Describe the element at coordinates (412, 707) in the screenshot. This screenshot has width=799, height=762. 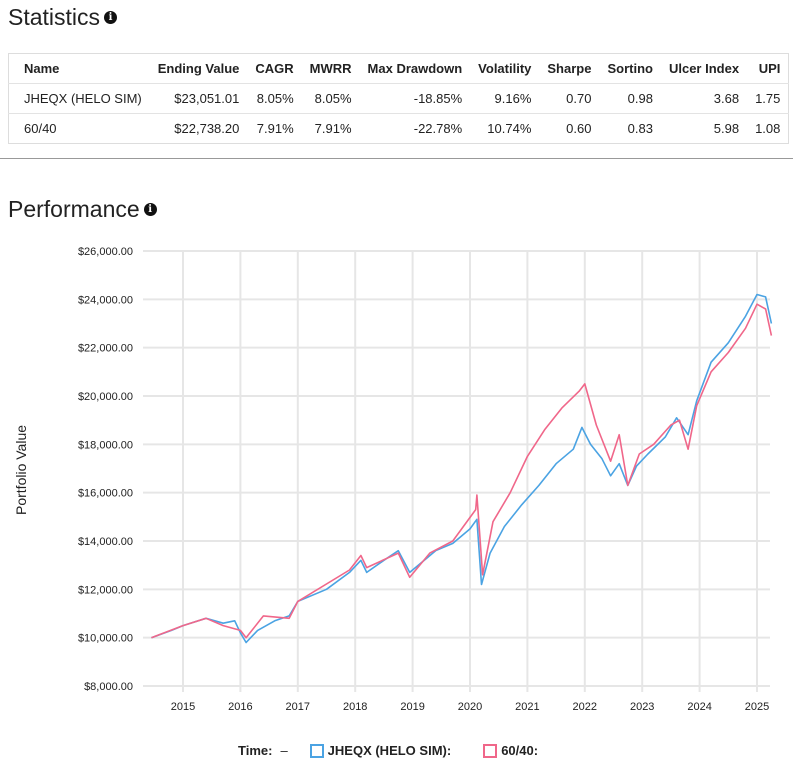
I see `x-tick-label: 2019` at that location.